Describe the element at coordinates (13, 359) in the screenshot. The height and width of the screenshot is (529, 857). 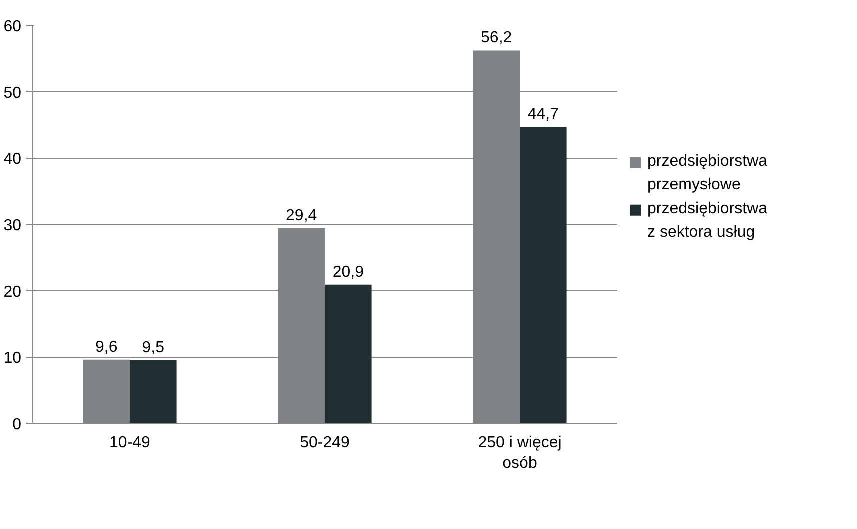
I see `y-tick-label: 10` at that location.